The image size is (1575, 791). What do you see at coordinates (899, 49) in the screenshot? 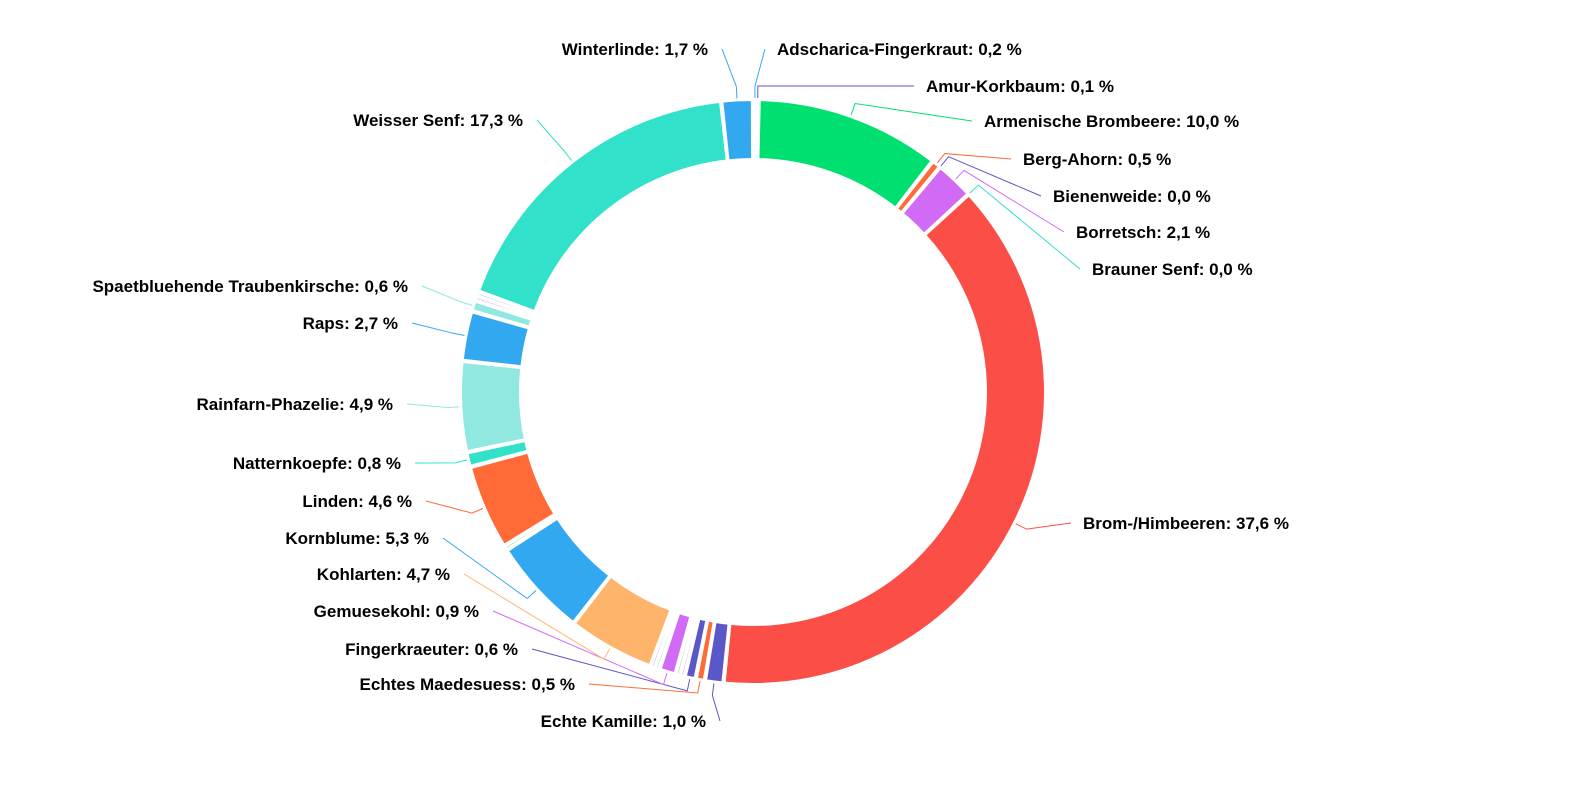
I see `label-adscharica-fingerkraut: Adscharica-Fingerkraut: 0,2 %` at bounding box center [899, 49].